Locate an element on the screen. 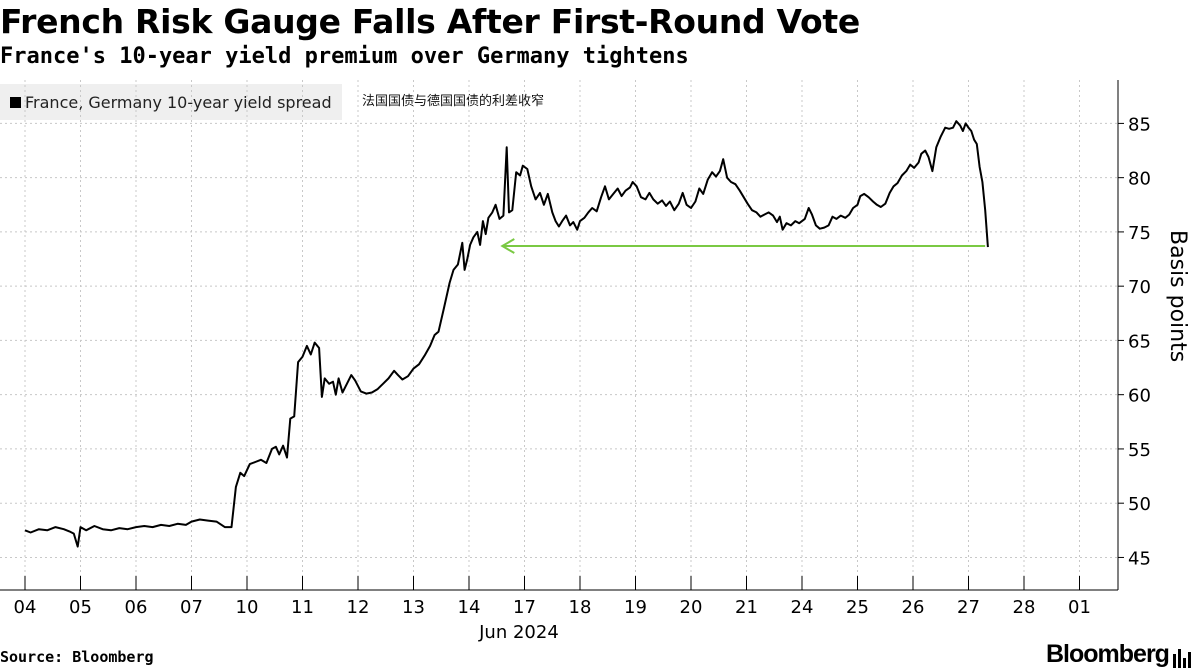 The width and height of the screenshot is (1195, 672). y-tick-label: 85 is located at coordinates (1139, 124).